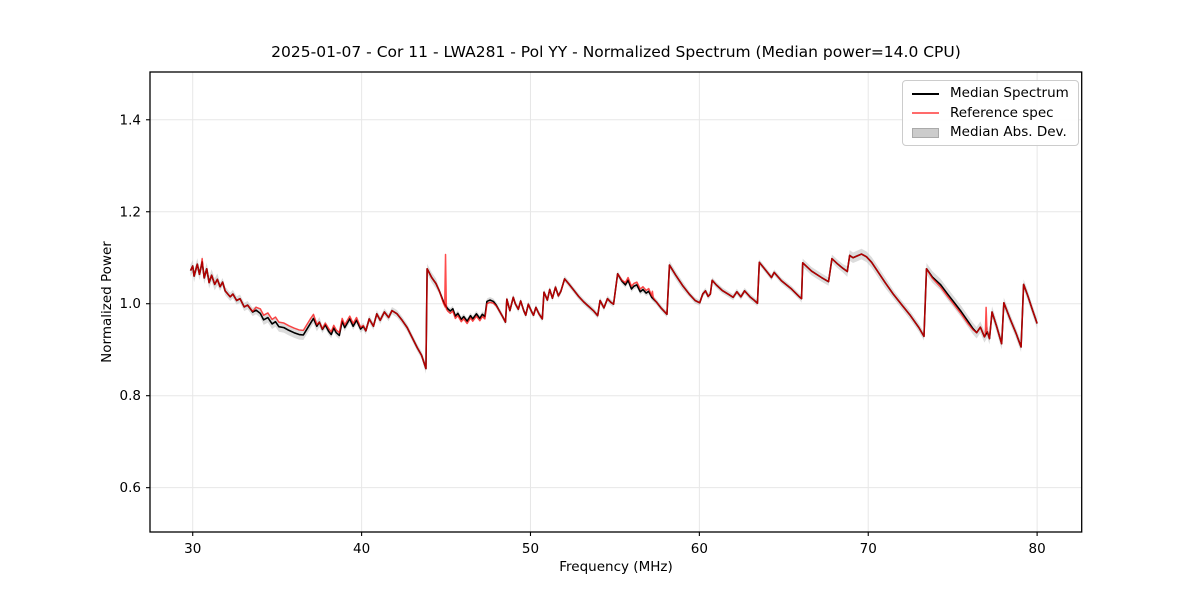 The width and height of the screenshot is (1200, 600). I want to click on y-tick-label: 1.2, so click(130, 212).